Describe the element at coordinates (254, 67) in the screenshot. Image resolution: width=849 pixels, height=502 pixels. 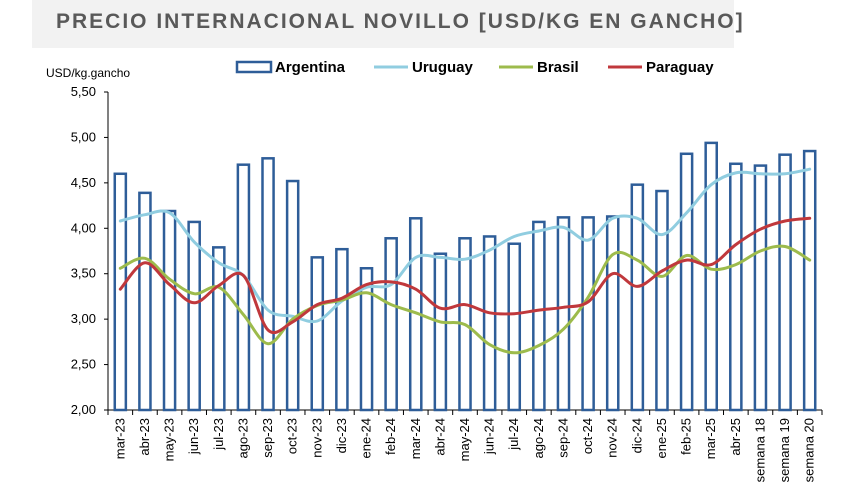
I see `legend-swatch-argentina` at that location.